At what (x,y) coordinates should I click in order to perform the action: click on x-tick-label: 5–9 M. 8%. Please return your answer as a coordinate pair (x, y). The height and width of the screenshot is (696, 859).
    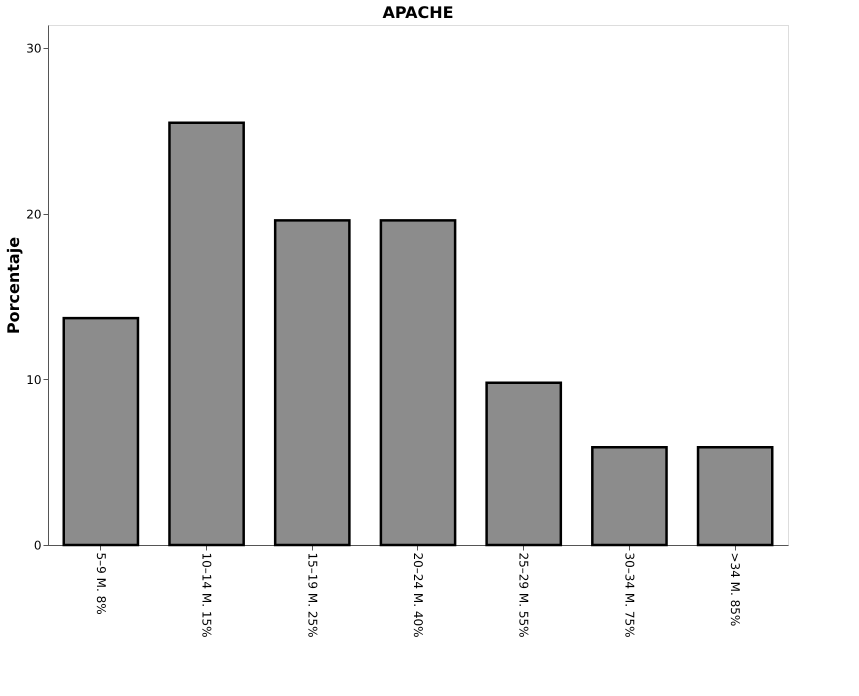
    Looking at the image, I should click on (101, 583).